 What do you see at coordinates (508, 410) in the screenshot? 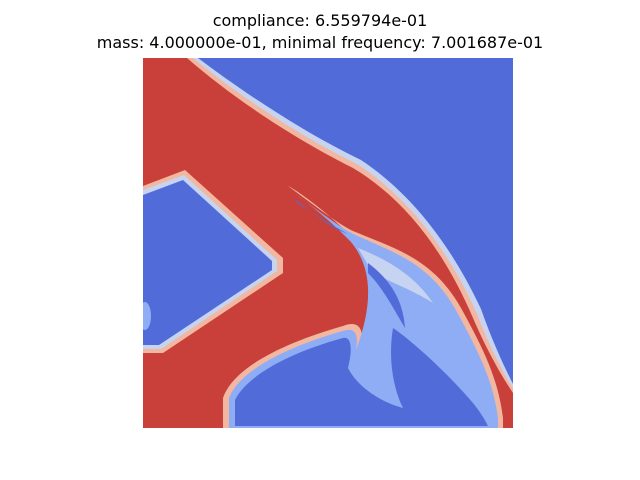
I see `solid-edge-strip` at bounding box center [508, 410].